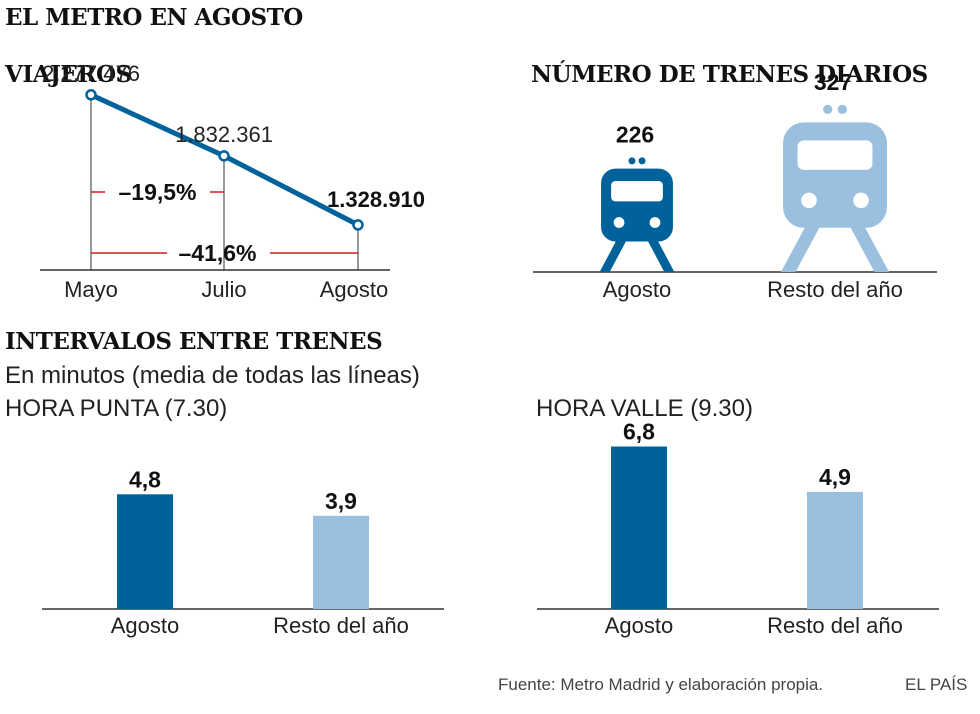 The width and height of the screenshot is (980, 714). What do you see at coordinates (154, 17) in the screenshot?
I see `main-title: EL METRO EN AGOSTO` at bounding box center [154, 17].